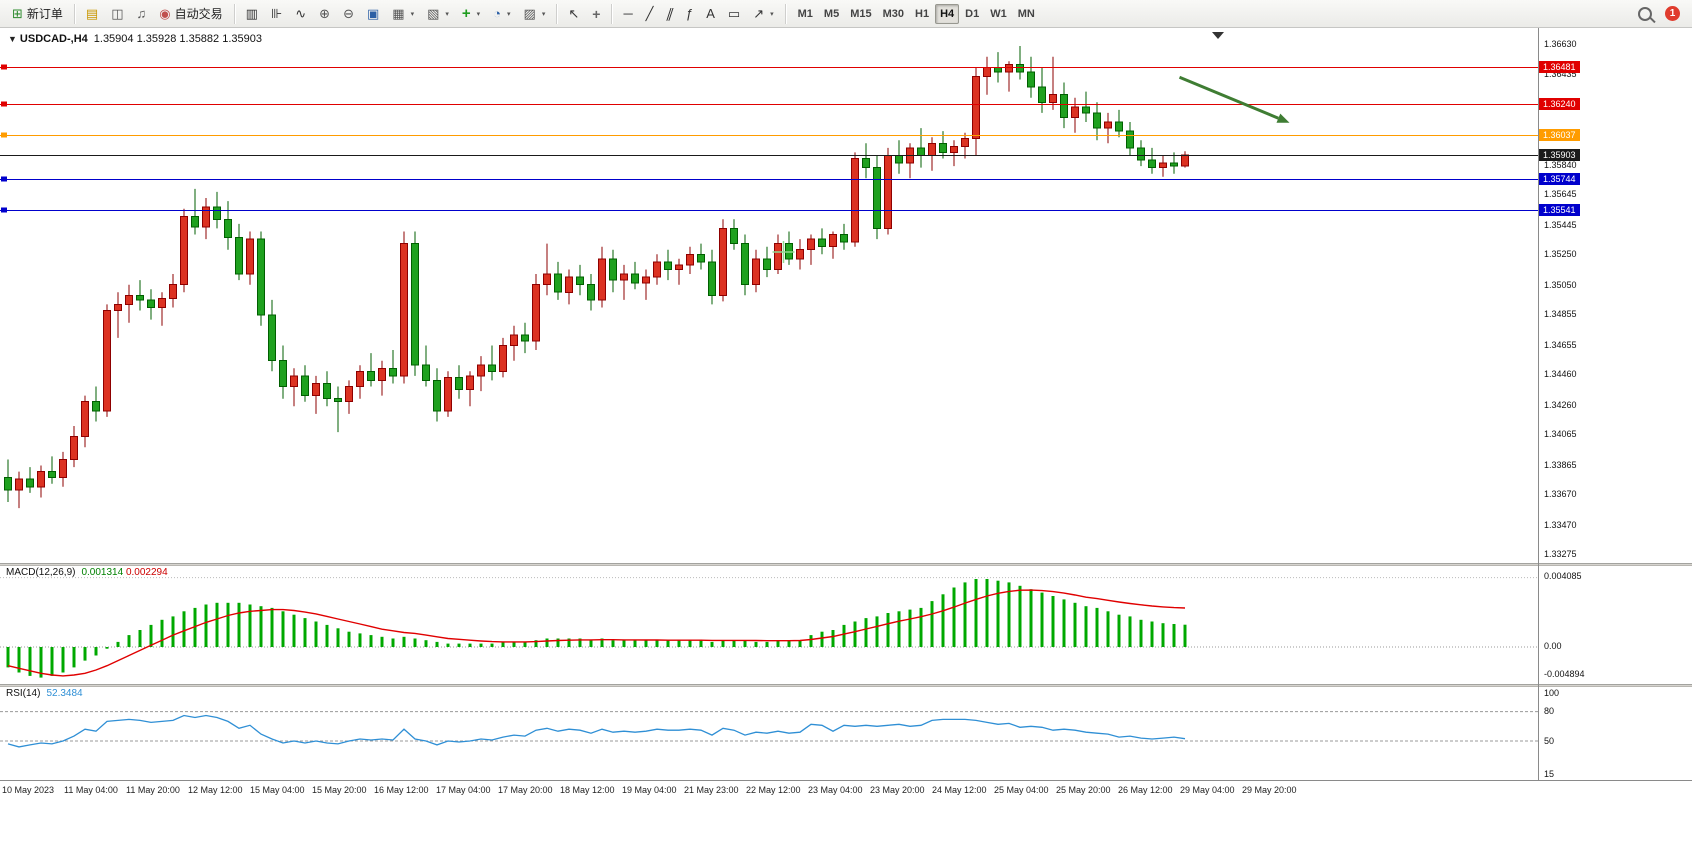  Describe the element at coordinates (860, 14) in the screenshot. I see `timeframe-m15-button: M15` at that location.